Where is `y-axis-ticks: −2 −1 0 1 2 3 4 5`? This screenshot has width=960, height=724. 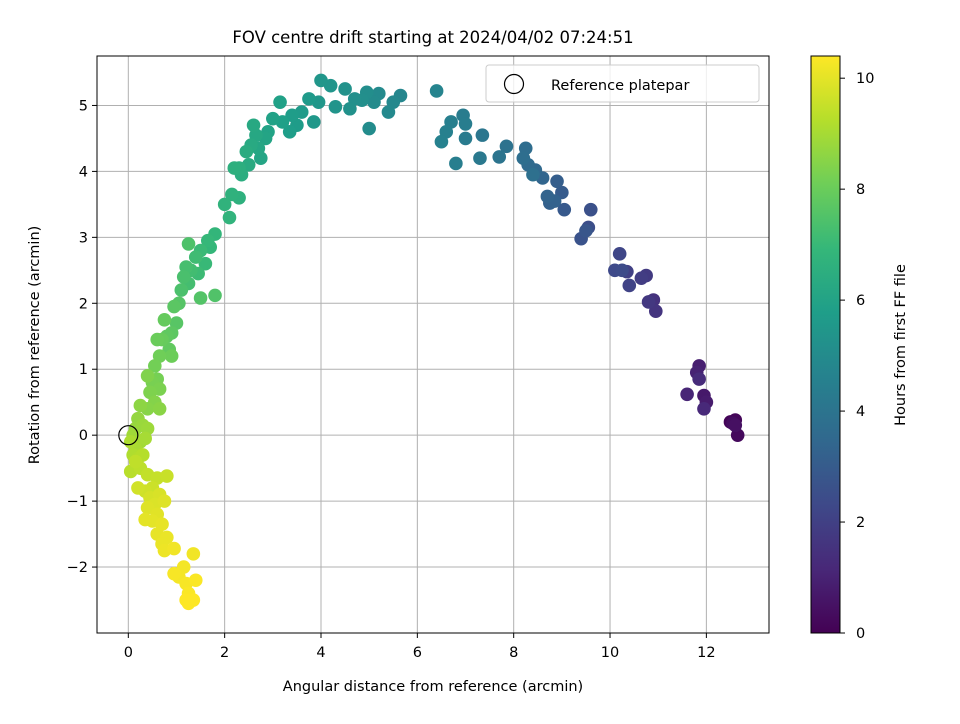
y-axis-ticks: −2 −1 0 1 2 3 4 5 is located at coordinates (82, 337).